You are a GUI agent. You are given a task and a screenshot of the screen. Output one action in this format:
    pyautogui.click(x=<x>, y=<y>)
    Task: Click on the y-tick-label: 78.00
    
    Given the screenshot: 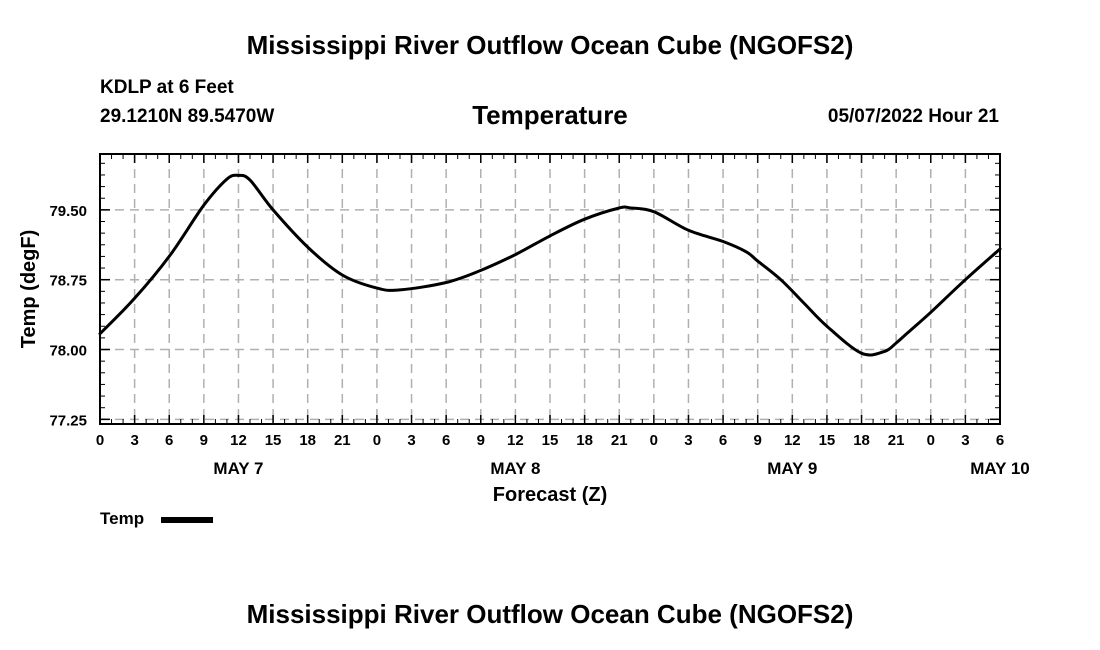 What is the action you would take?
    pyautogui.click(x=68, y=351)
    